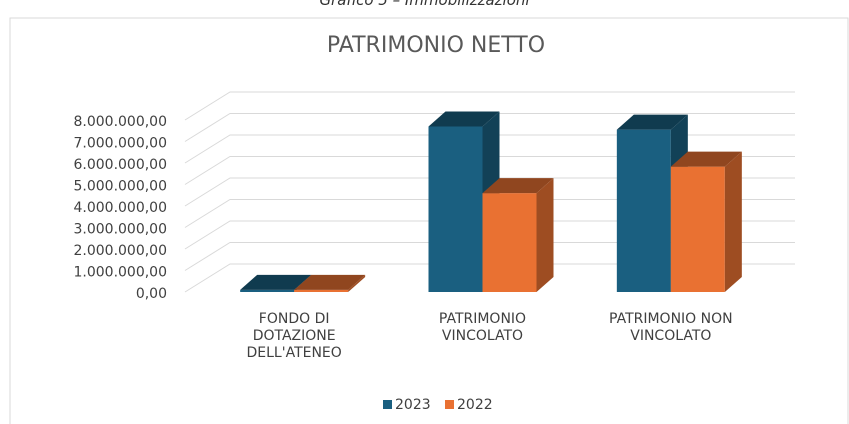 The height and width of the screenshot is (424, 849). I want to click on x-tick-label: PATRIMONIO VINCOLATO, so click(482, 327).